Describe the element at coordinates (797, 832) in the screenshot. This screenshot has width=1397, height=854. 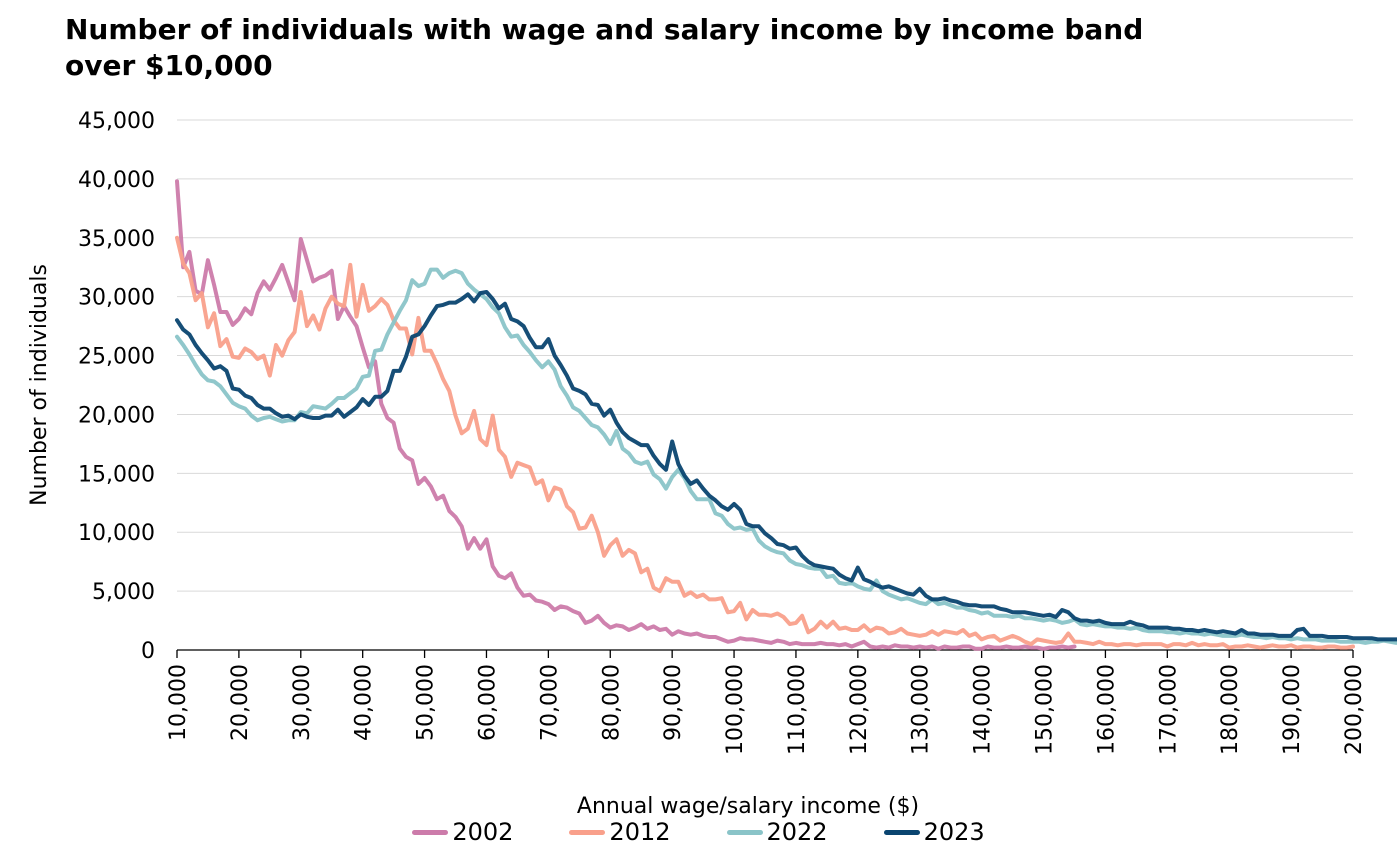
I see `legend-label: 2022` at that location.